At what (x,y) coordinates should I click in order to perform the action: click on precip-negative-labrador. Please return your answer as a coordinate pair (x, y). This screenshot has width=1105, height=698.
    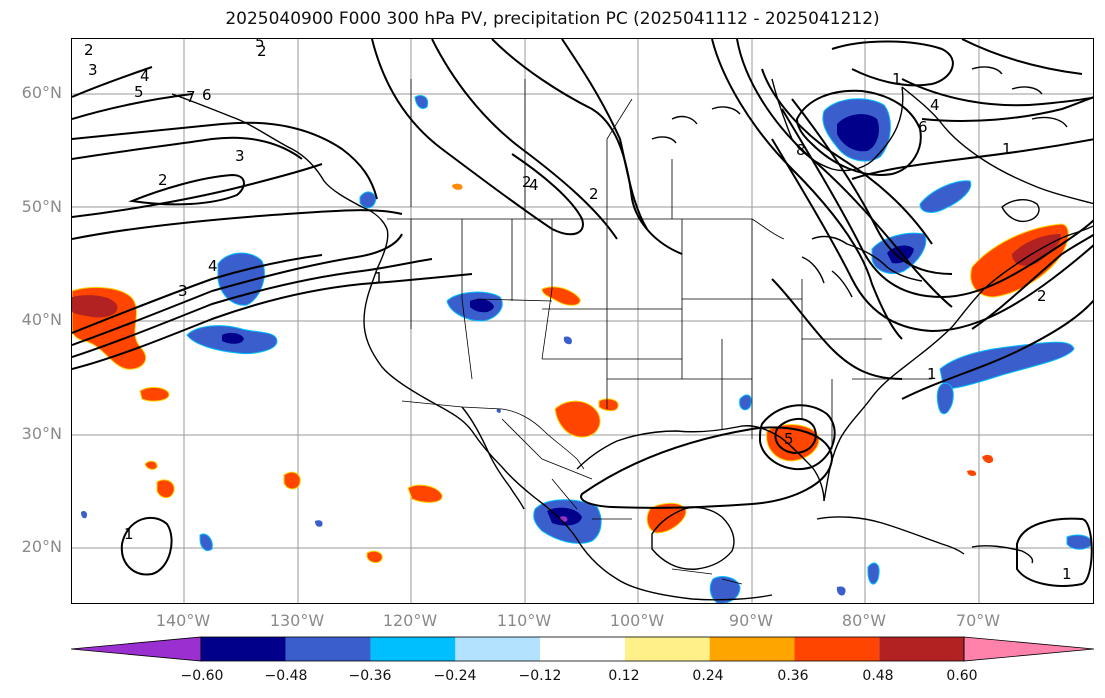
    Looking at the image, I should click on (945, 196).